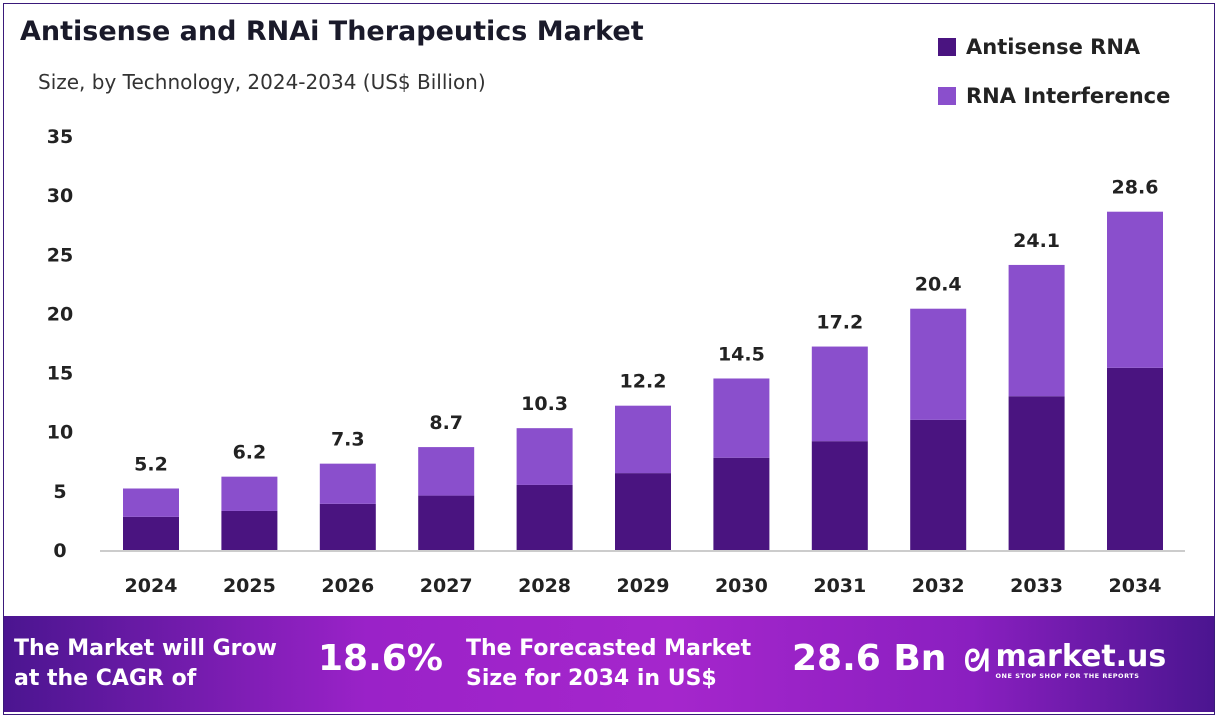  I want to click on cagr-value: 18.6%, so click(380, 658).